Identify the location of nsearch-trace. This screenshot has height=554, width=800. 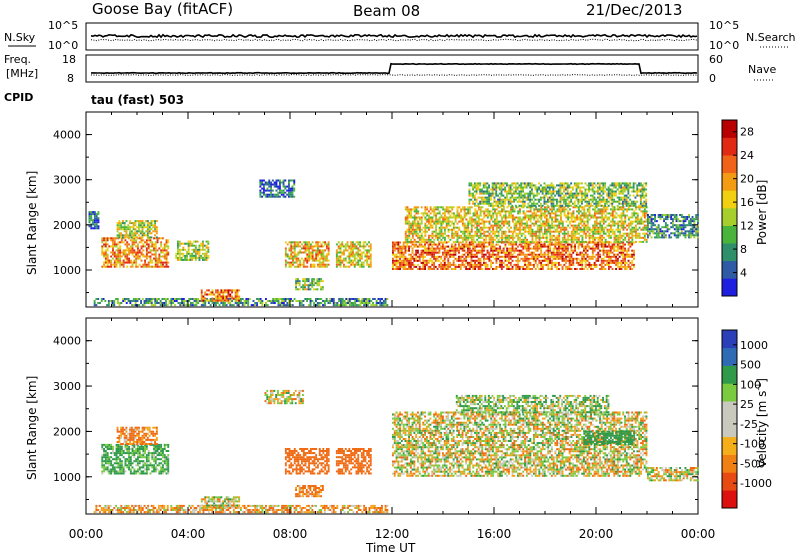
(394, 40).